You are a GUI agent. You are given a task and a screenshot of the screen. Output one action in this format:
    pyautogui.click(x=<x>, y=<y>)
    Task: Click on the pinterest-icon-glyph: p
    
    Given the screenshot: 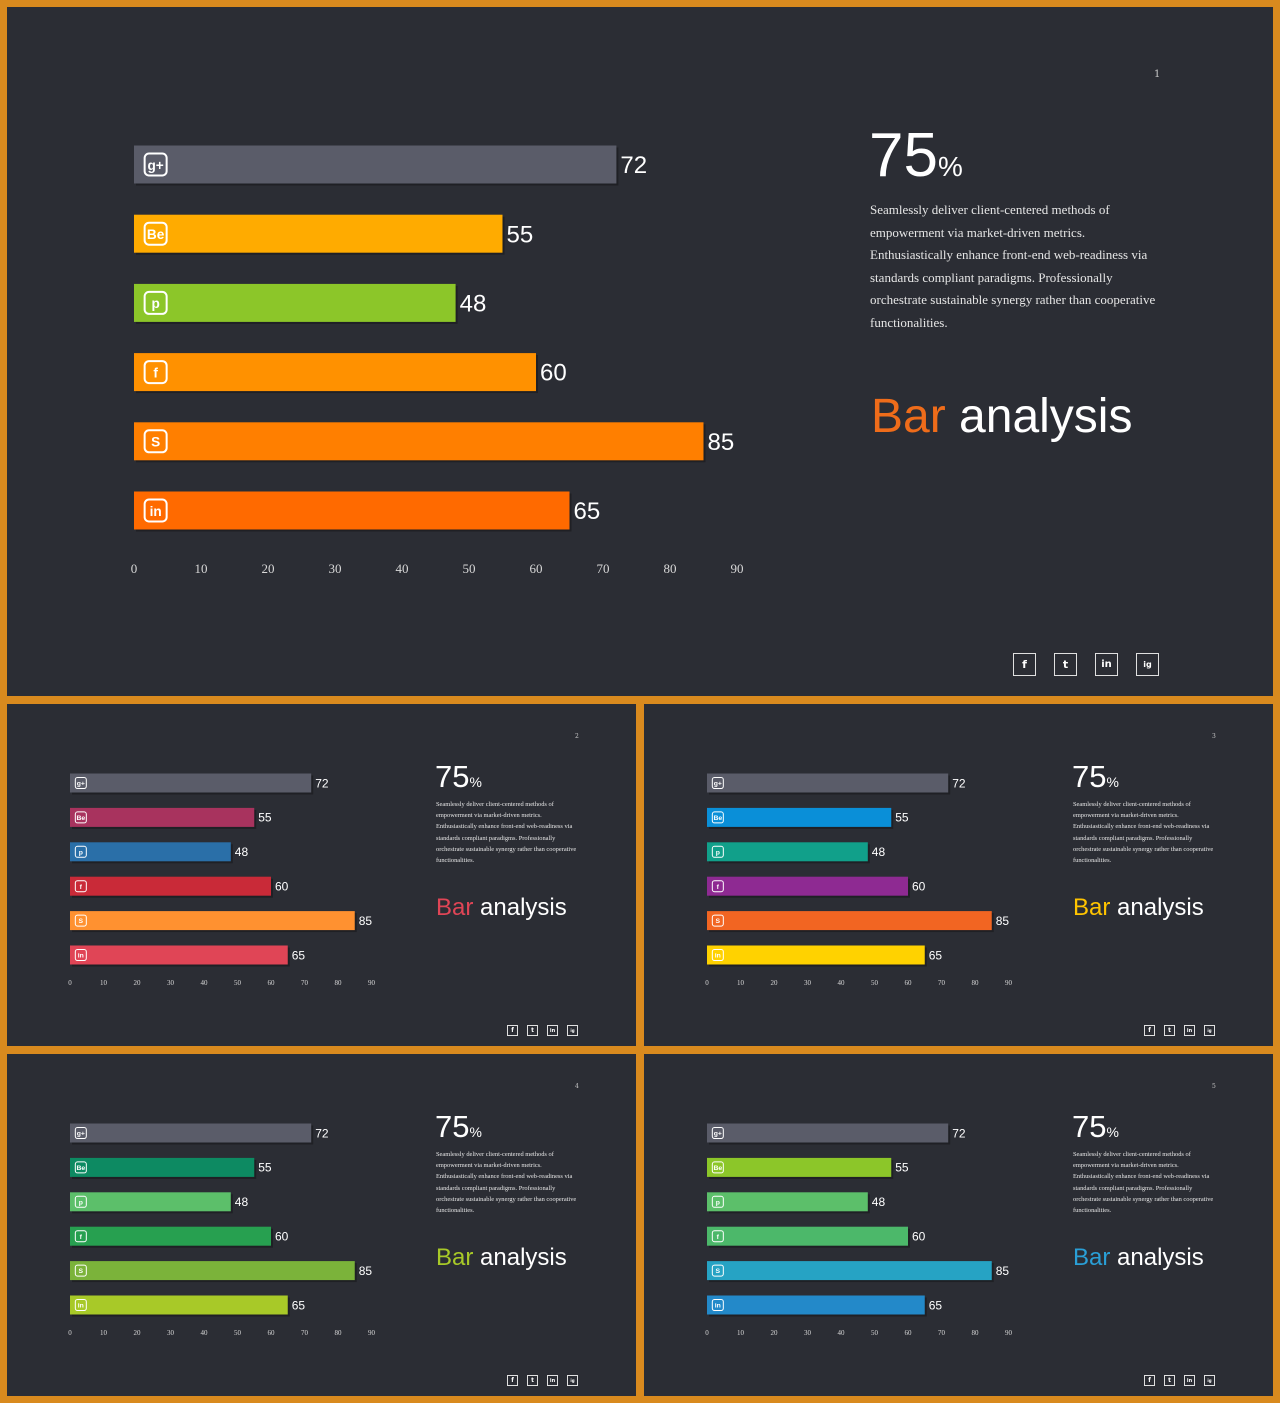 What is the action you would take?
    pyautogui.click(x=155, y=303)
    